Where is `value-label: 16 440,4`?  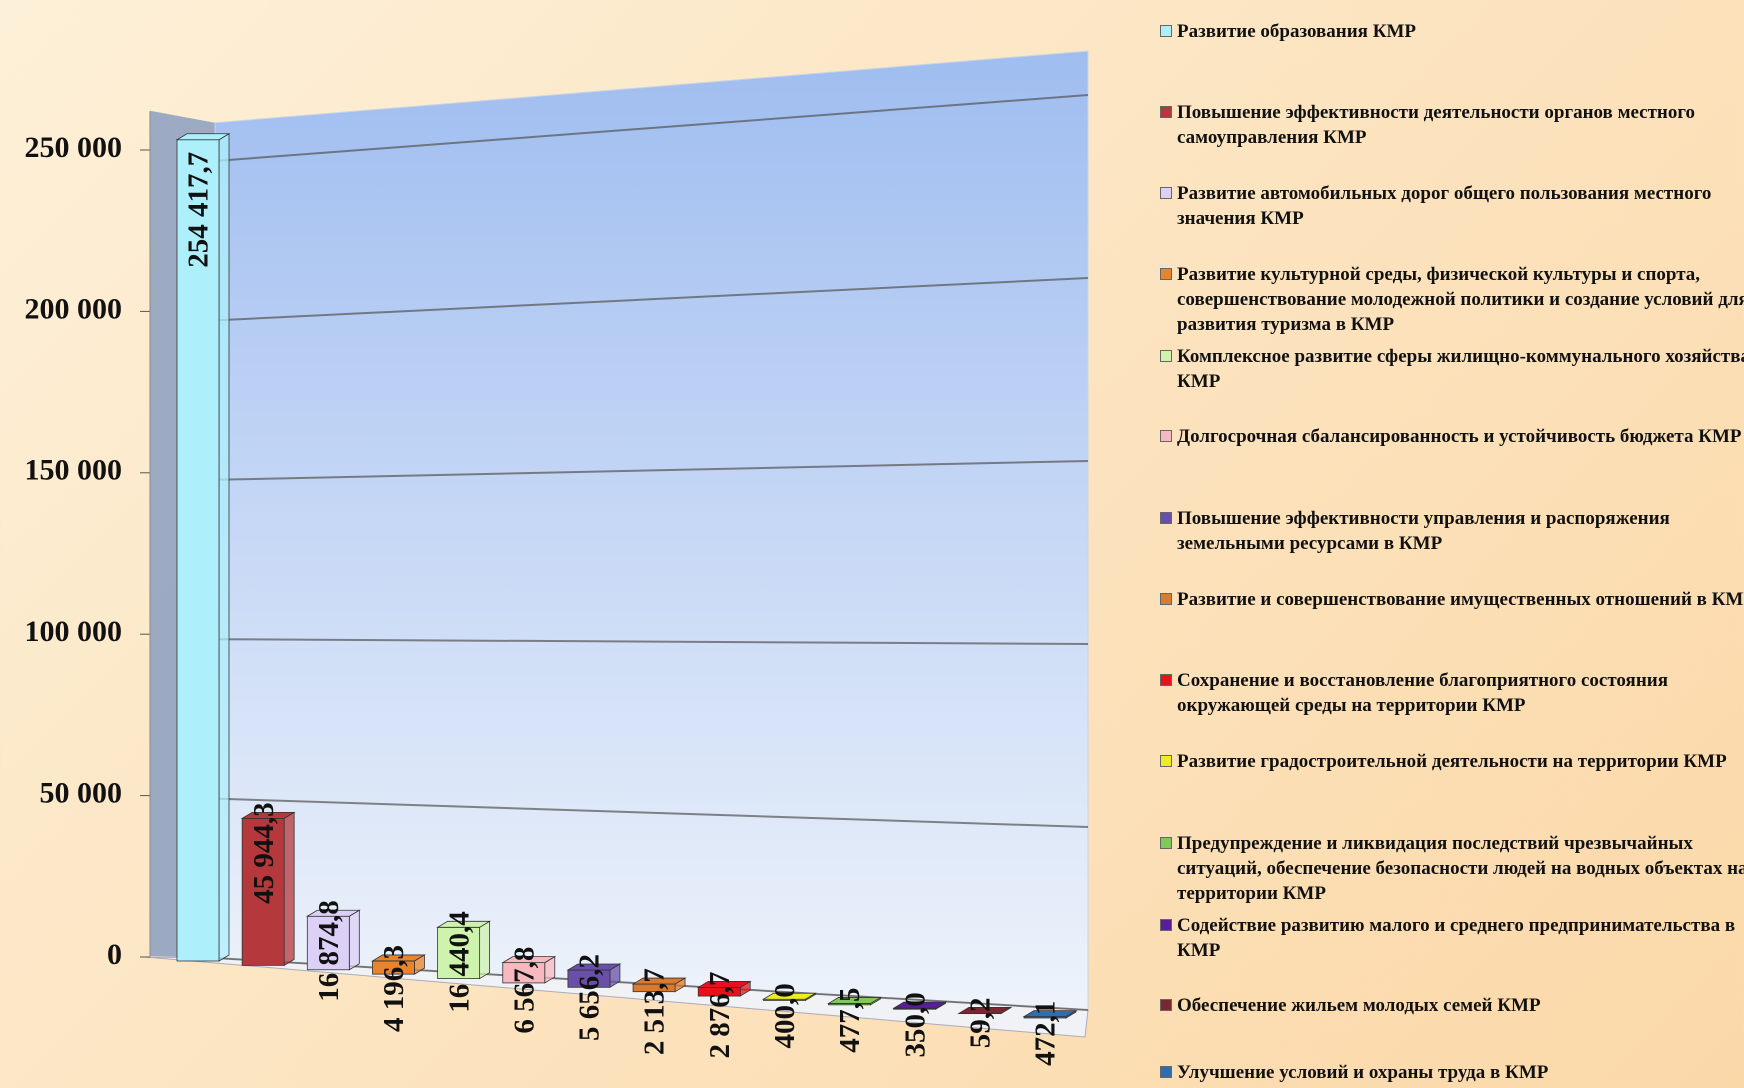
value-label: 16 440,4 is located at coordinates (459, 962).